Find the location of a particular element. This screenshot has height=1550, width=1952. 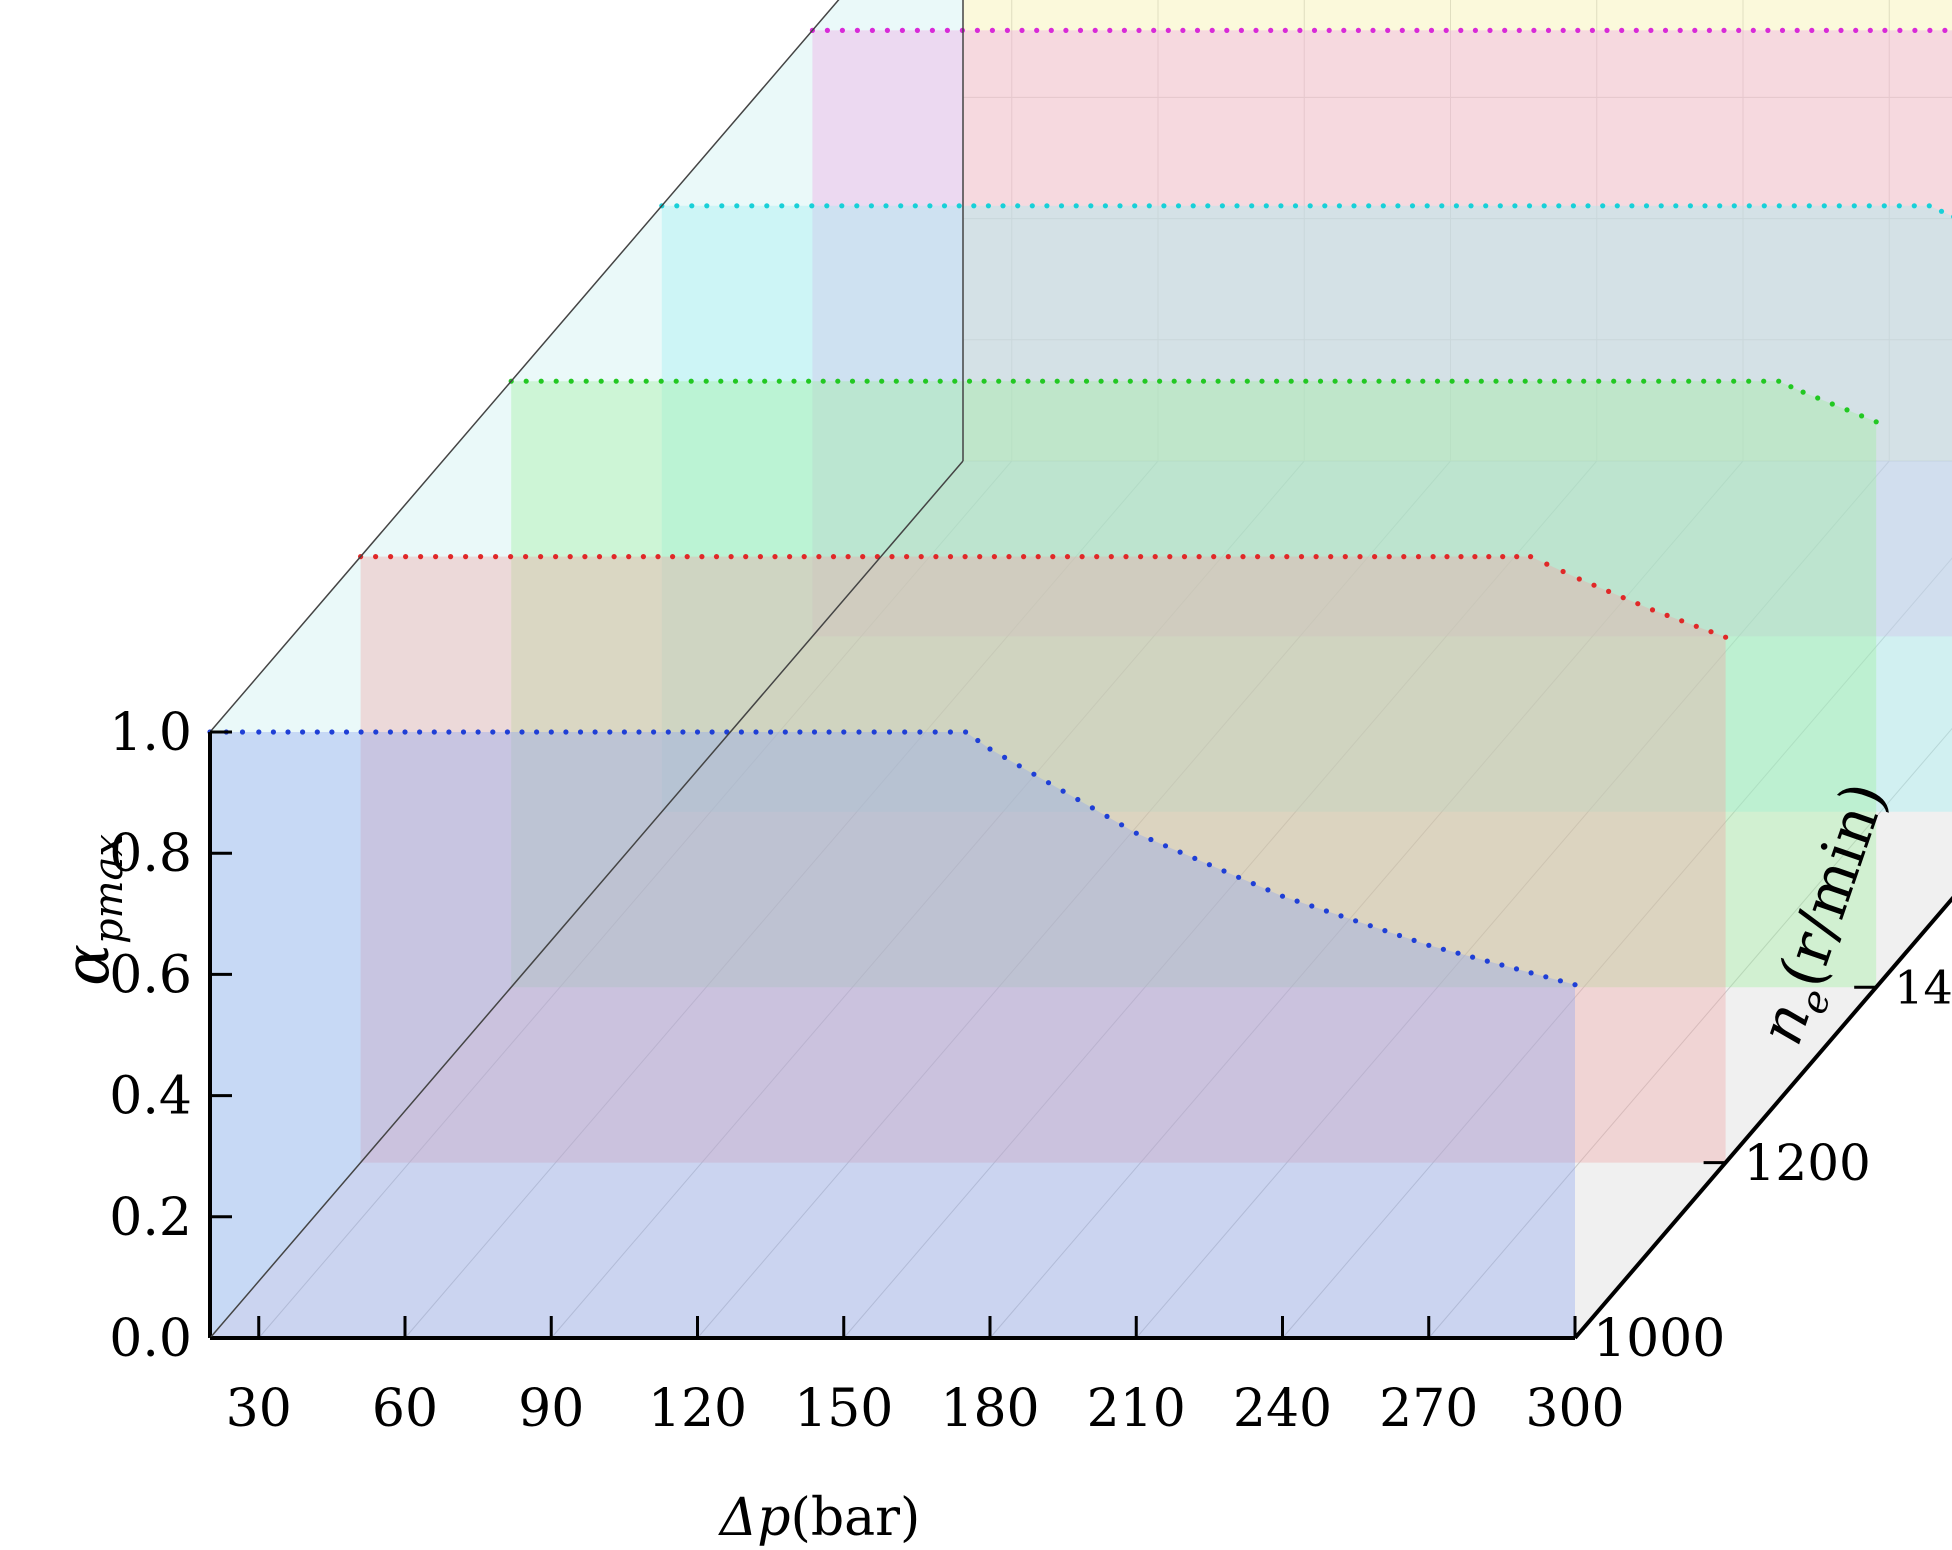

z-tick-label: 1000 is located at coordinates (1659, 1339).